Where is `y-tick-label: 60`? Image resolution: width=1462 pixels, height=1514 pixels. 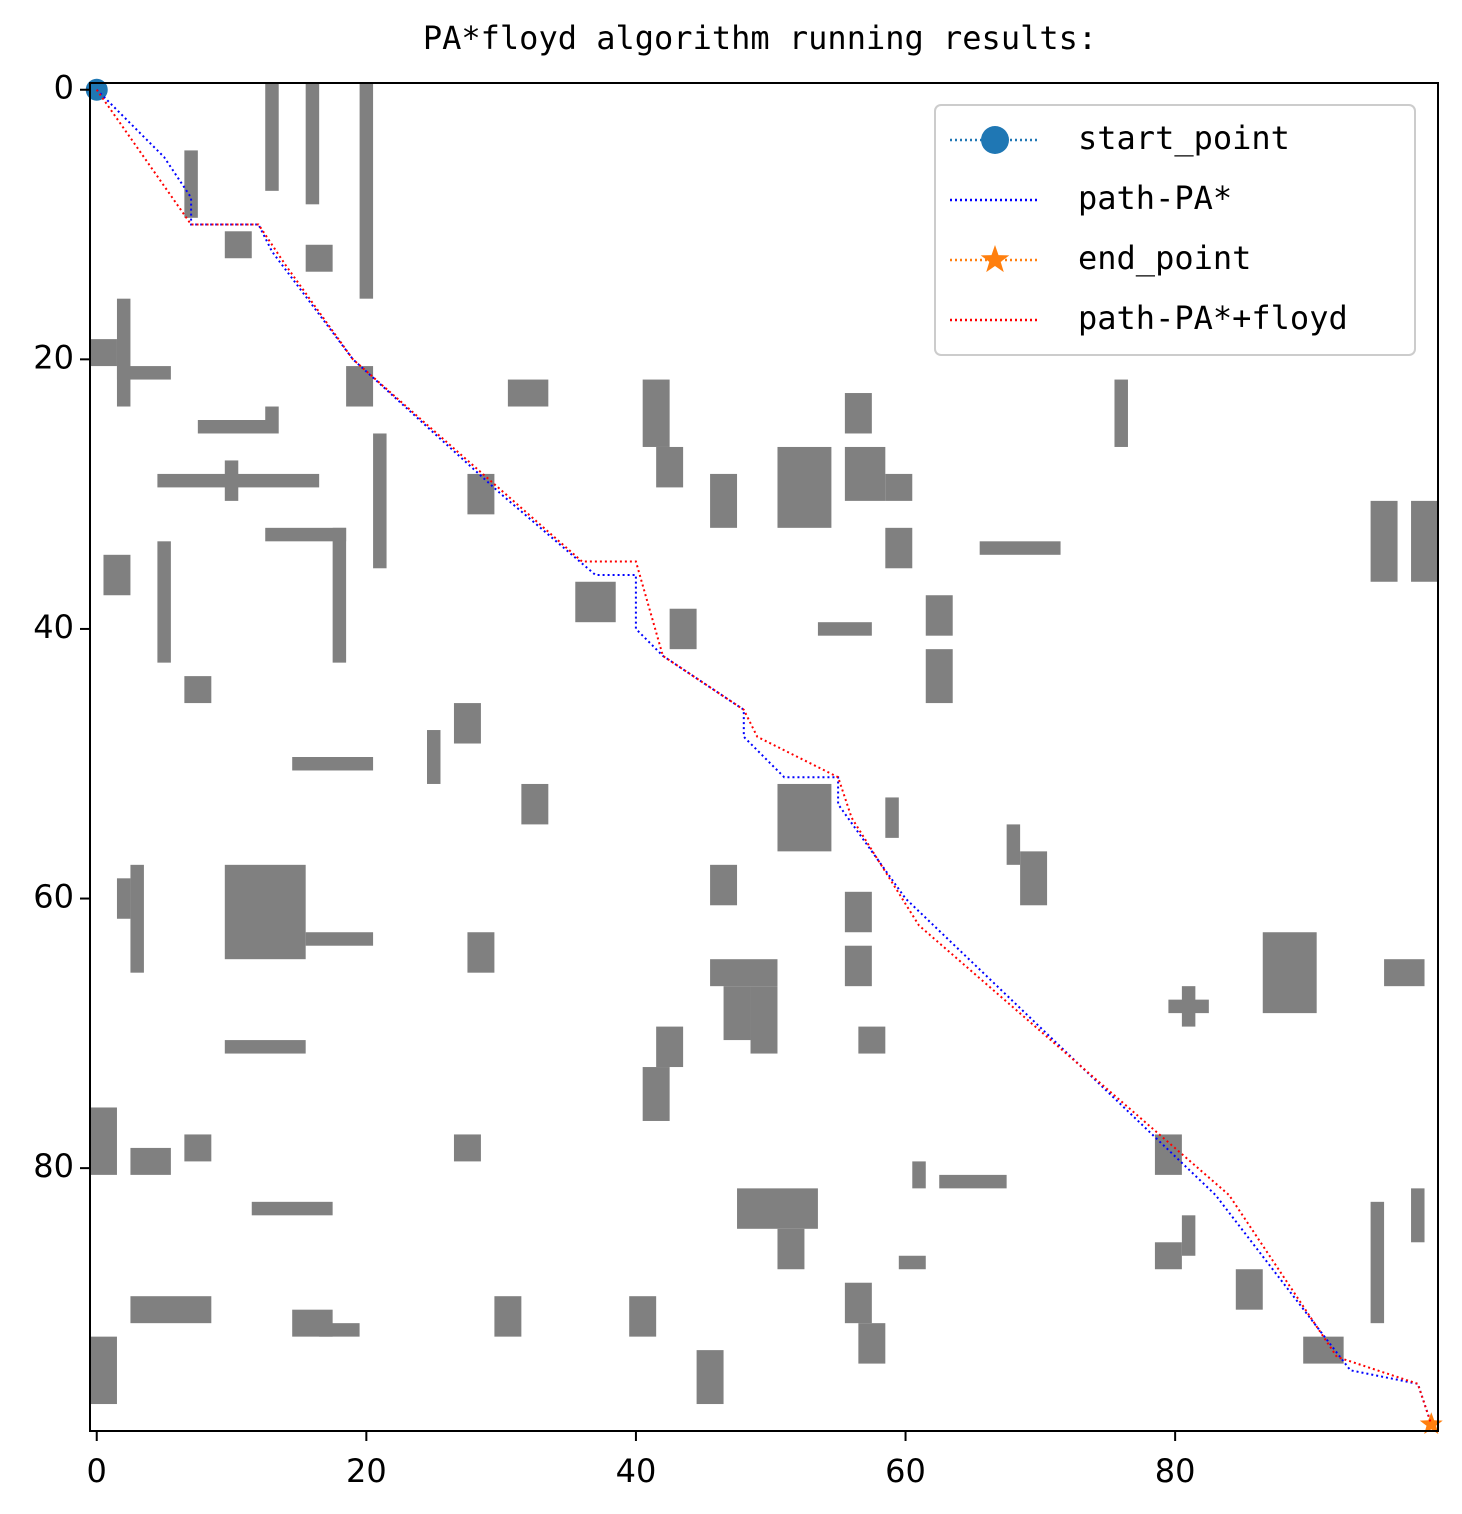 y-tick-label: 60 is located at coordinates (53, 897).